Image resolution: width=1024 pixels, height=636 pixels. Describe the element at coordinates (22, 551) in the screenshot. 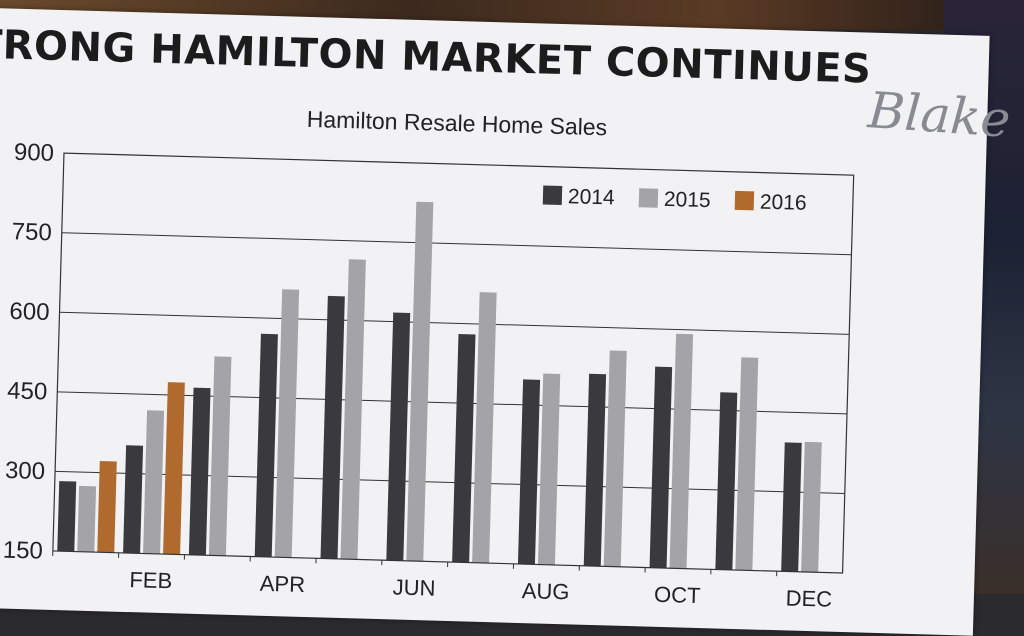

I see `y-tick-label: 150` at that location.